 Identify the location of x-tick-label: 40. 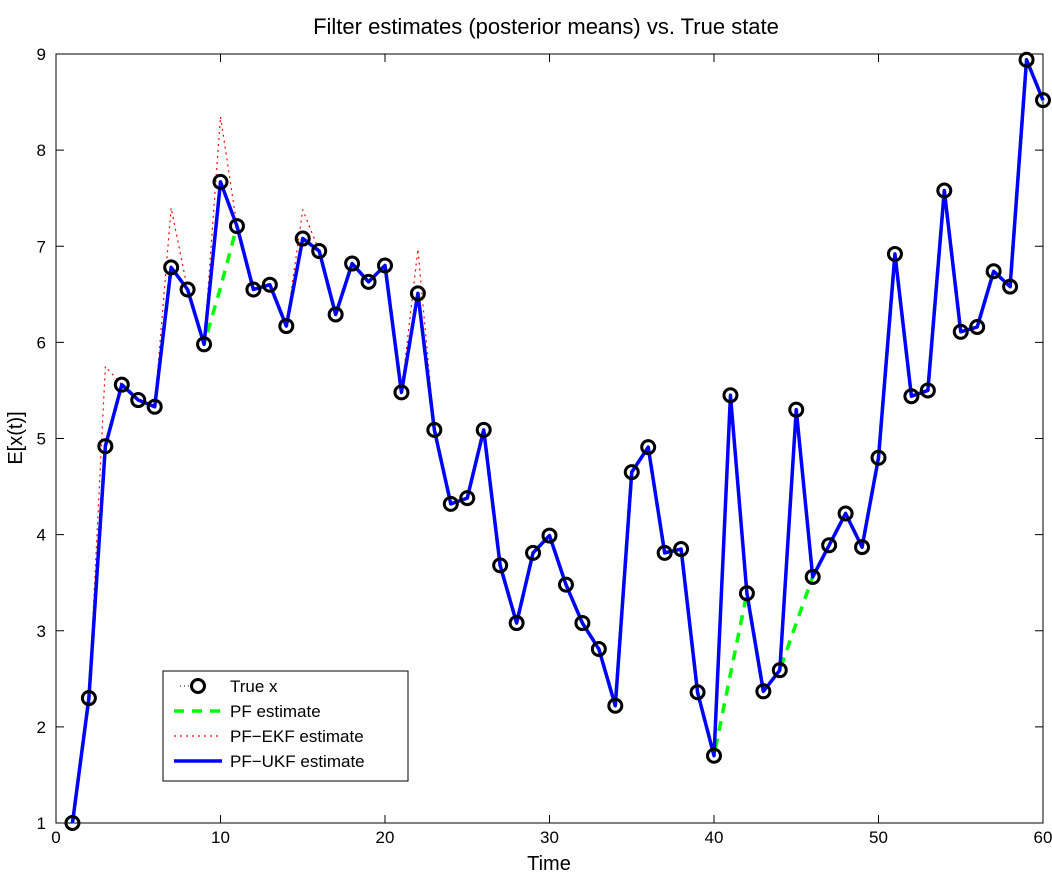
(714, 837).